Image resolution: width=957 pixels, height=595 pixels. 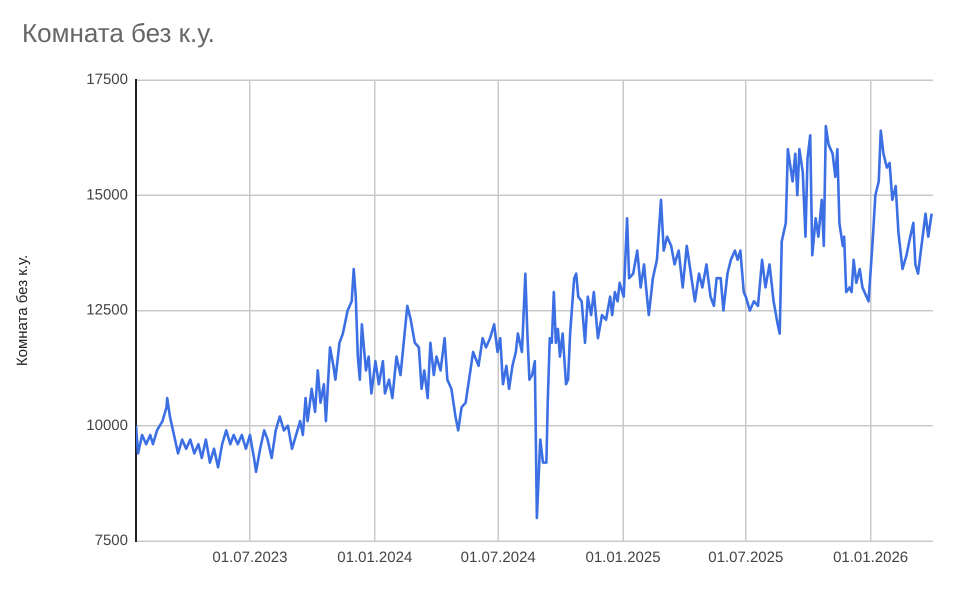 I want to click on x-tick-label: 01.07.2024, so click(x=498, y=557).